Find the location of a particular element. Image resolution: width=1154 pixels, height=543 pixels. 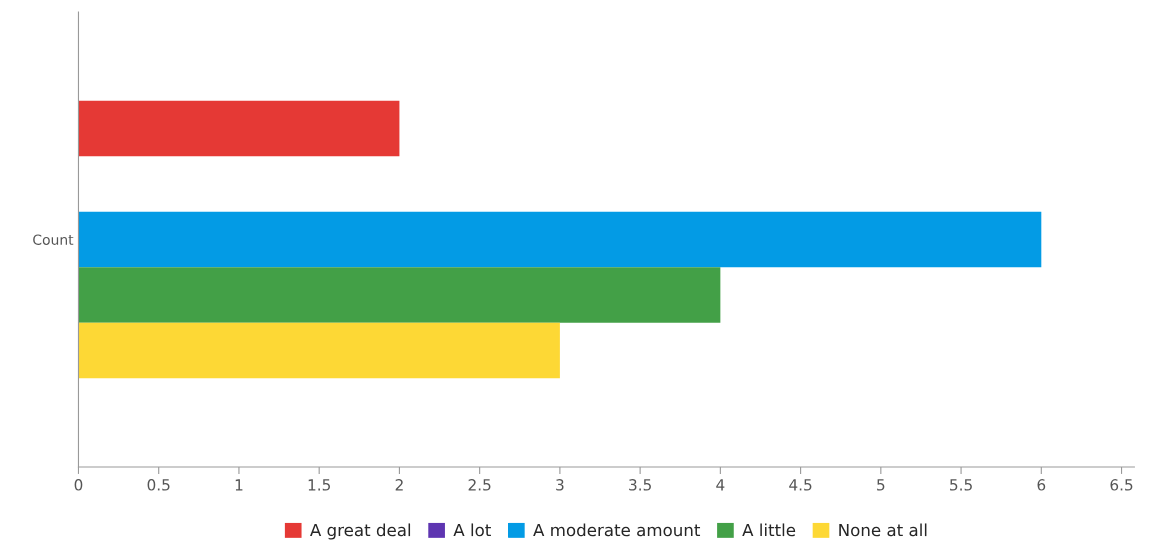

x-tick-label: 6.5 is located at coordinates (1121, 485).